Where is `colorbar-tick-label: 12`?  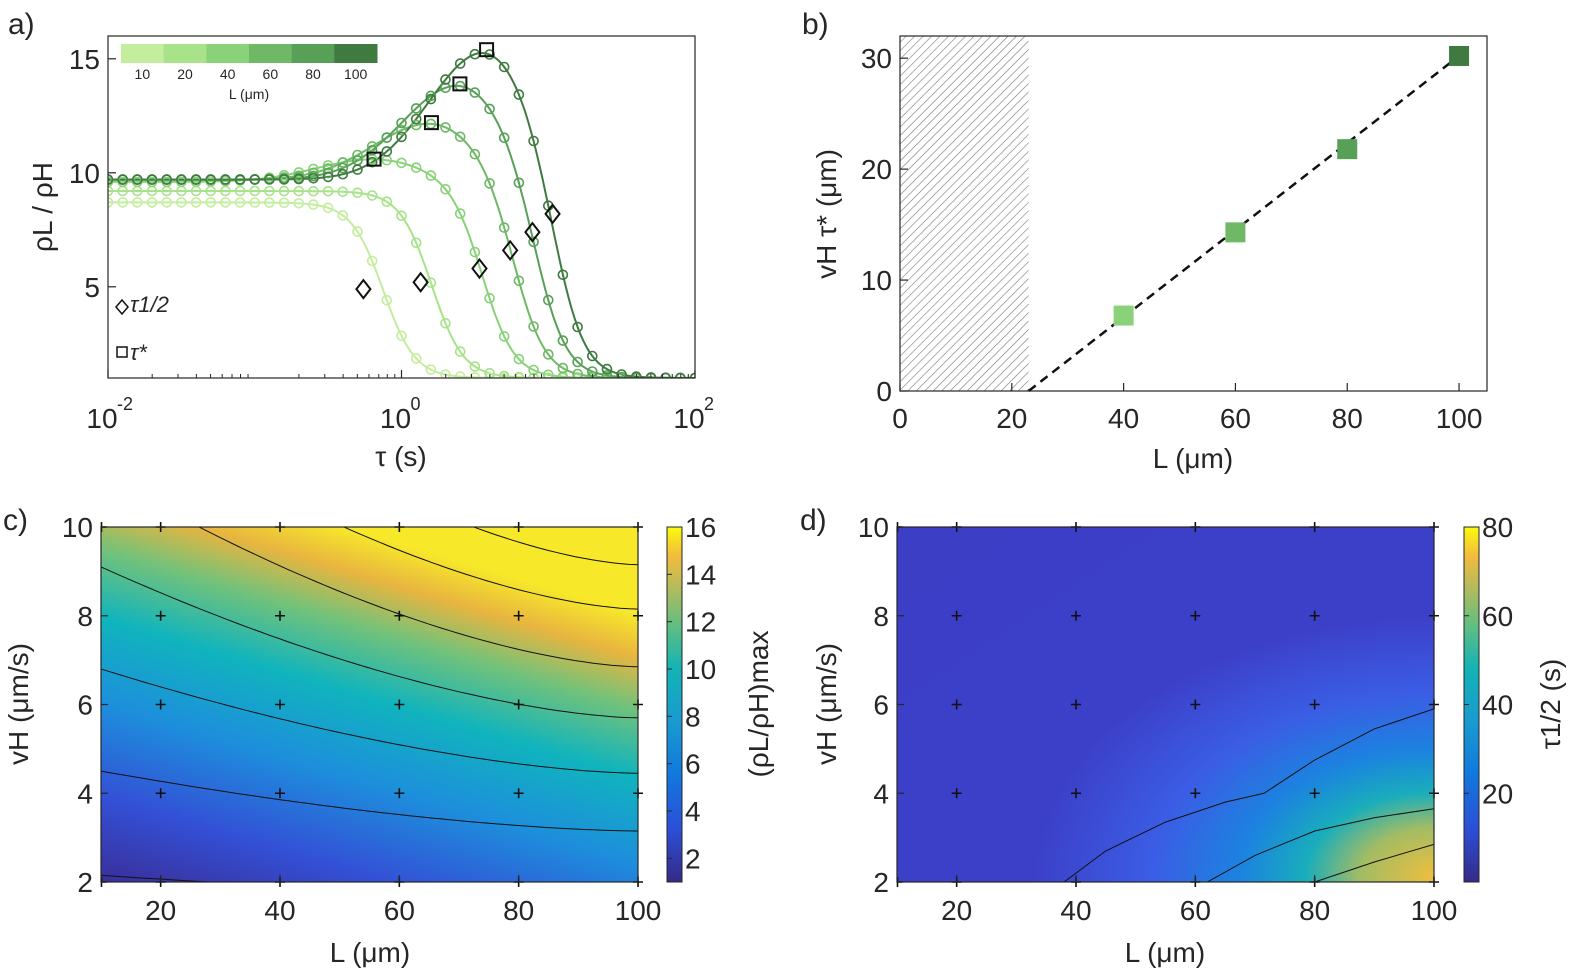
colorbar-tick-label: 12 is located at coordinates (700, 622).